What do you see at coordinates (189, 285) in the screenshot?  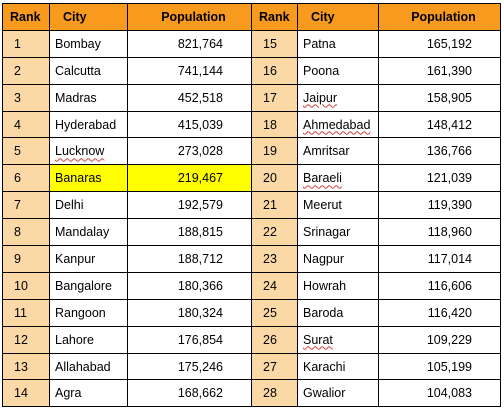 I see `population-cell: 180,366` at bounding box center [189, 285].